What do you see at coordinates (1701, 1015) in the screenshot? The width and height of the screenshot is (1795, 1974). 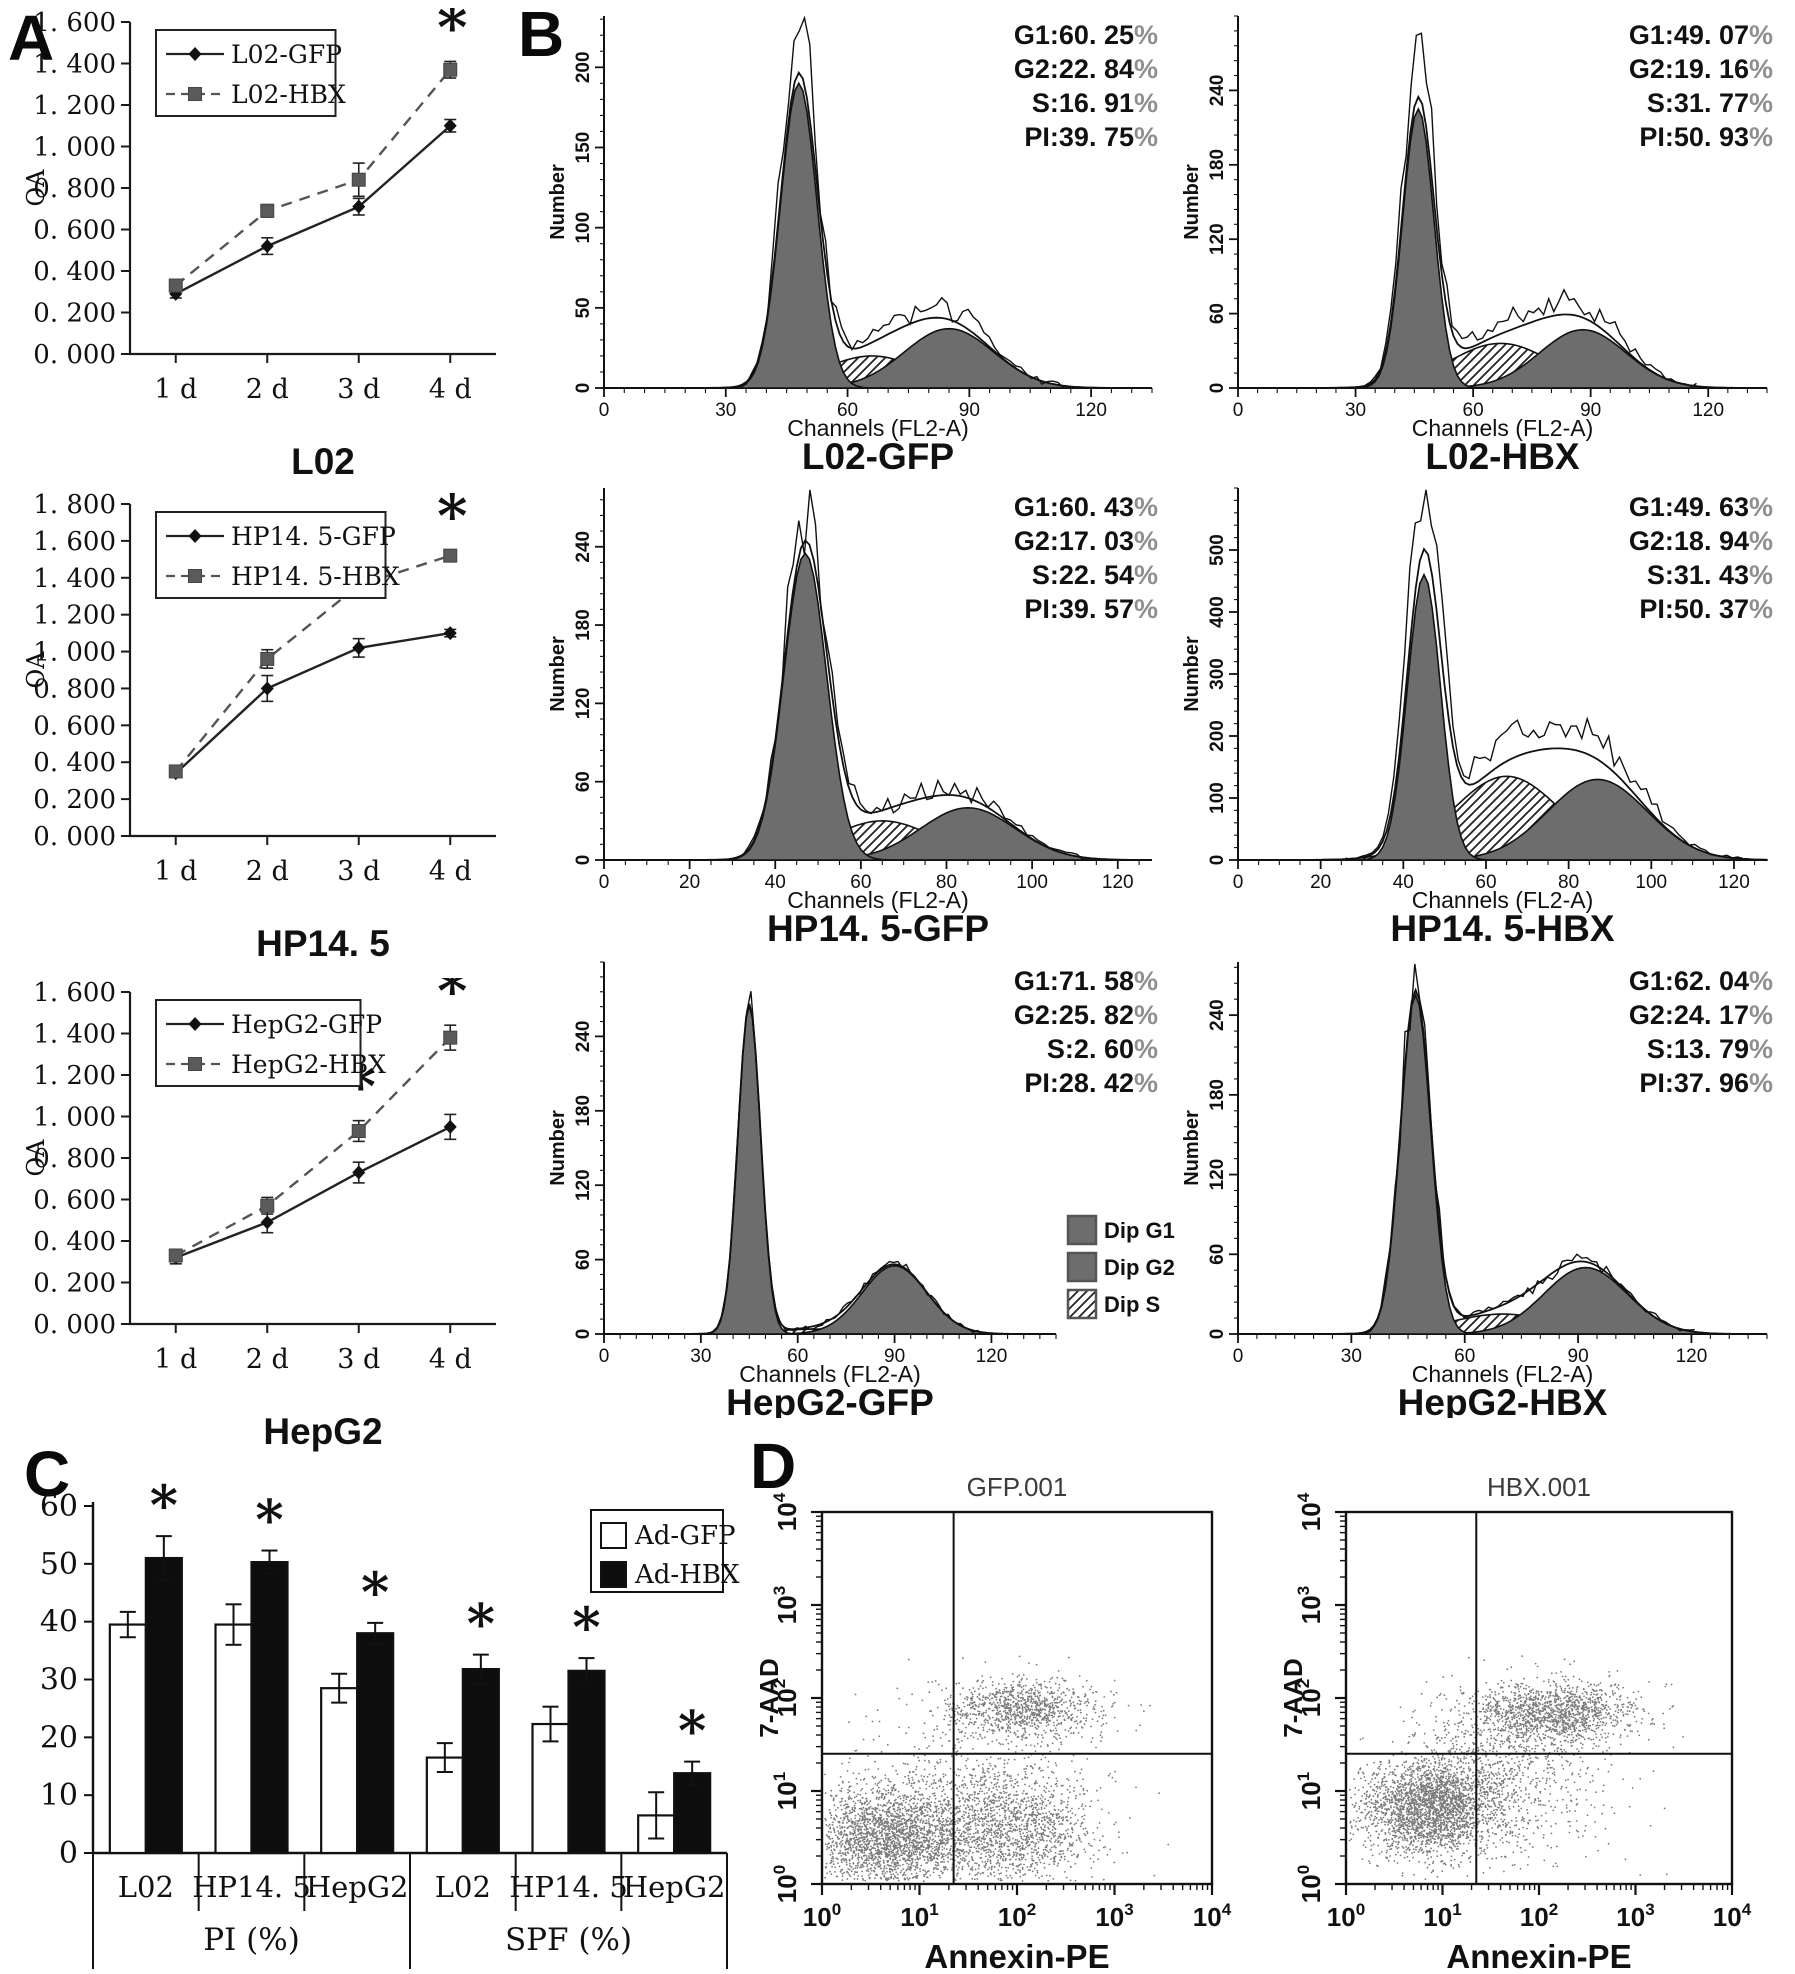 I see `svg-text: G2:24. 17%` at bounding box center [1701, 1015].